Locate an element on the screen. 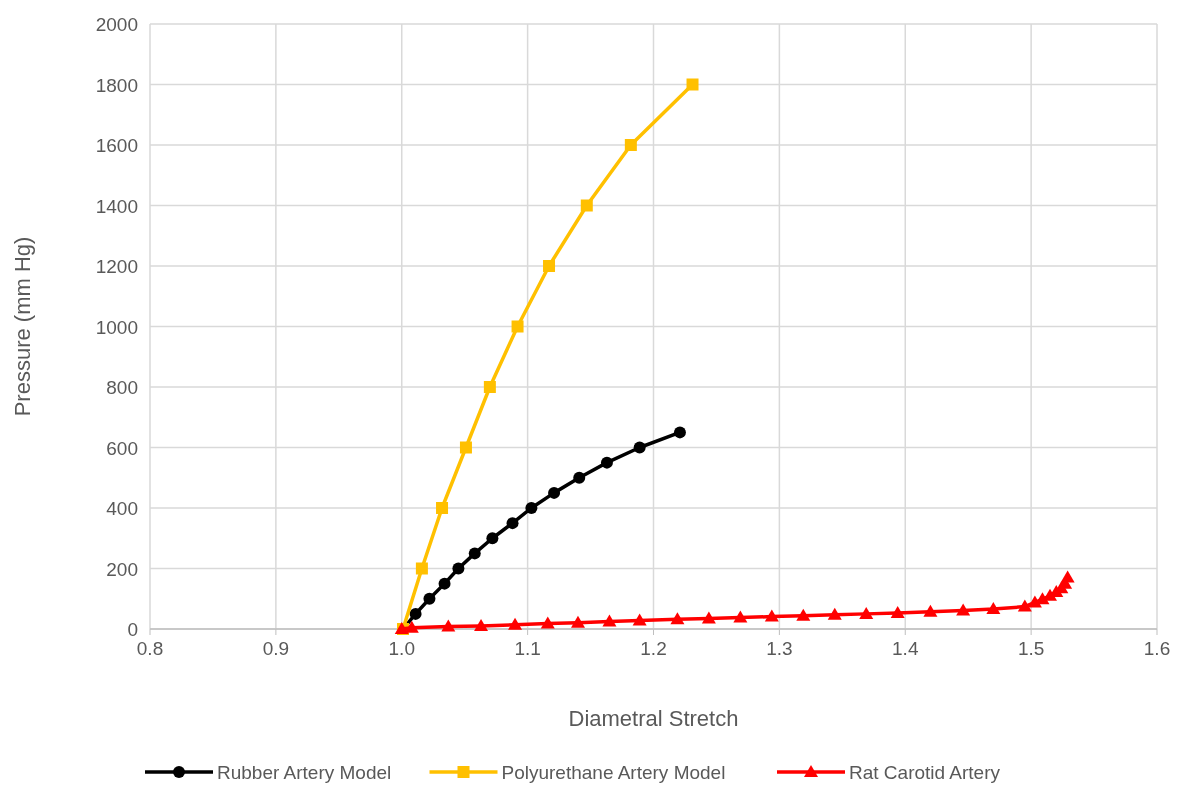 This screenshot has height=794, width=1180. x-tick-label: 1.6 is located at coordinates (1157, 648).